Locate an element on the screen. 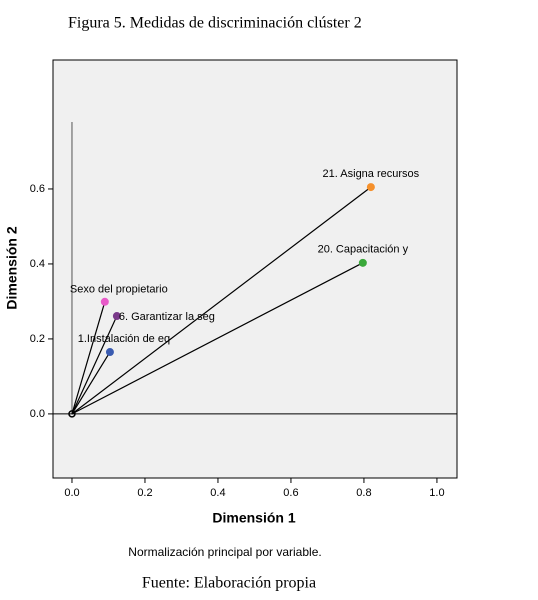 This screenshot has width=538, height=600. x-tick-label: 0.4 is located at coordinates (217, 493).